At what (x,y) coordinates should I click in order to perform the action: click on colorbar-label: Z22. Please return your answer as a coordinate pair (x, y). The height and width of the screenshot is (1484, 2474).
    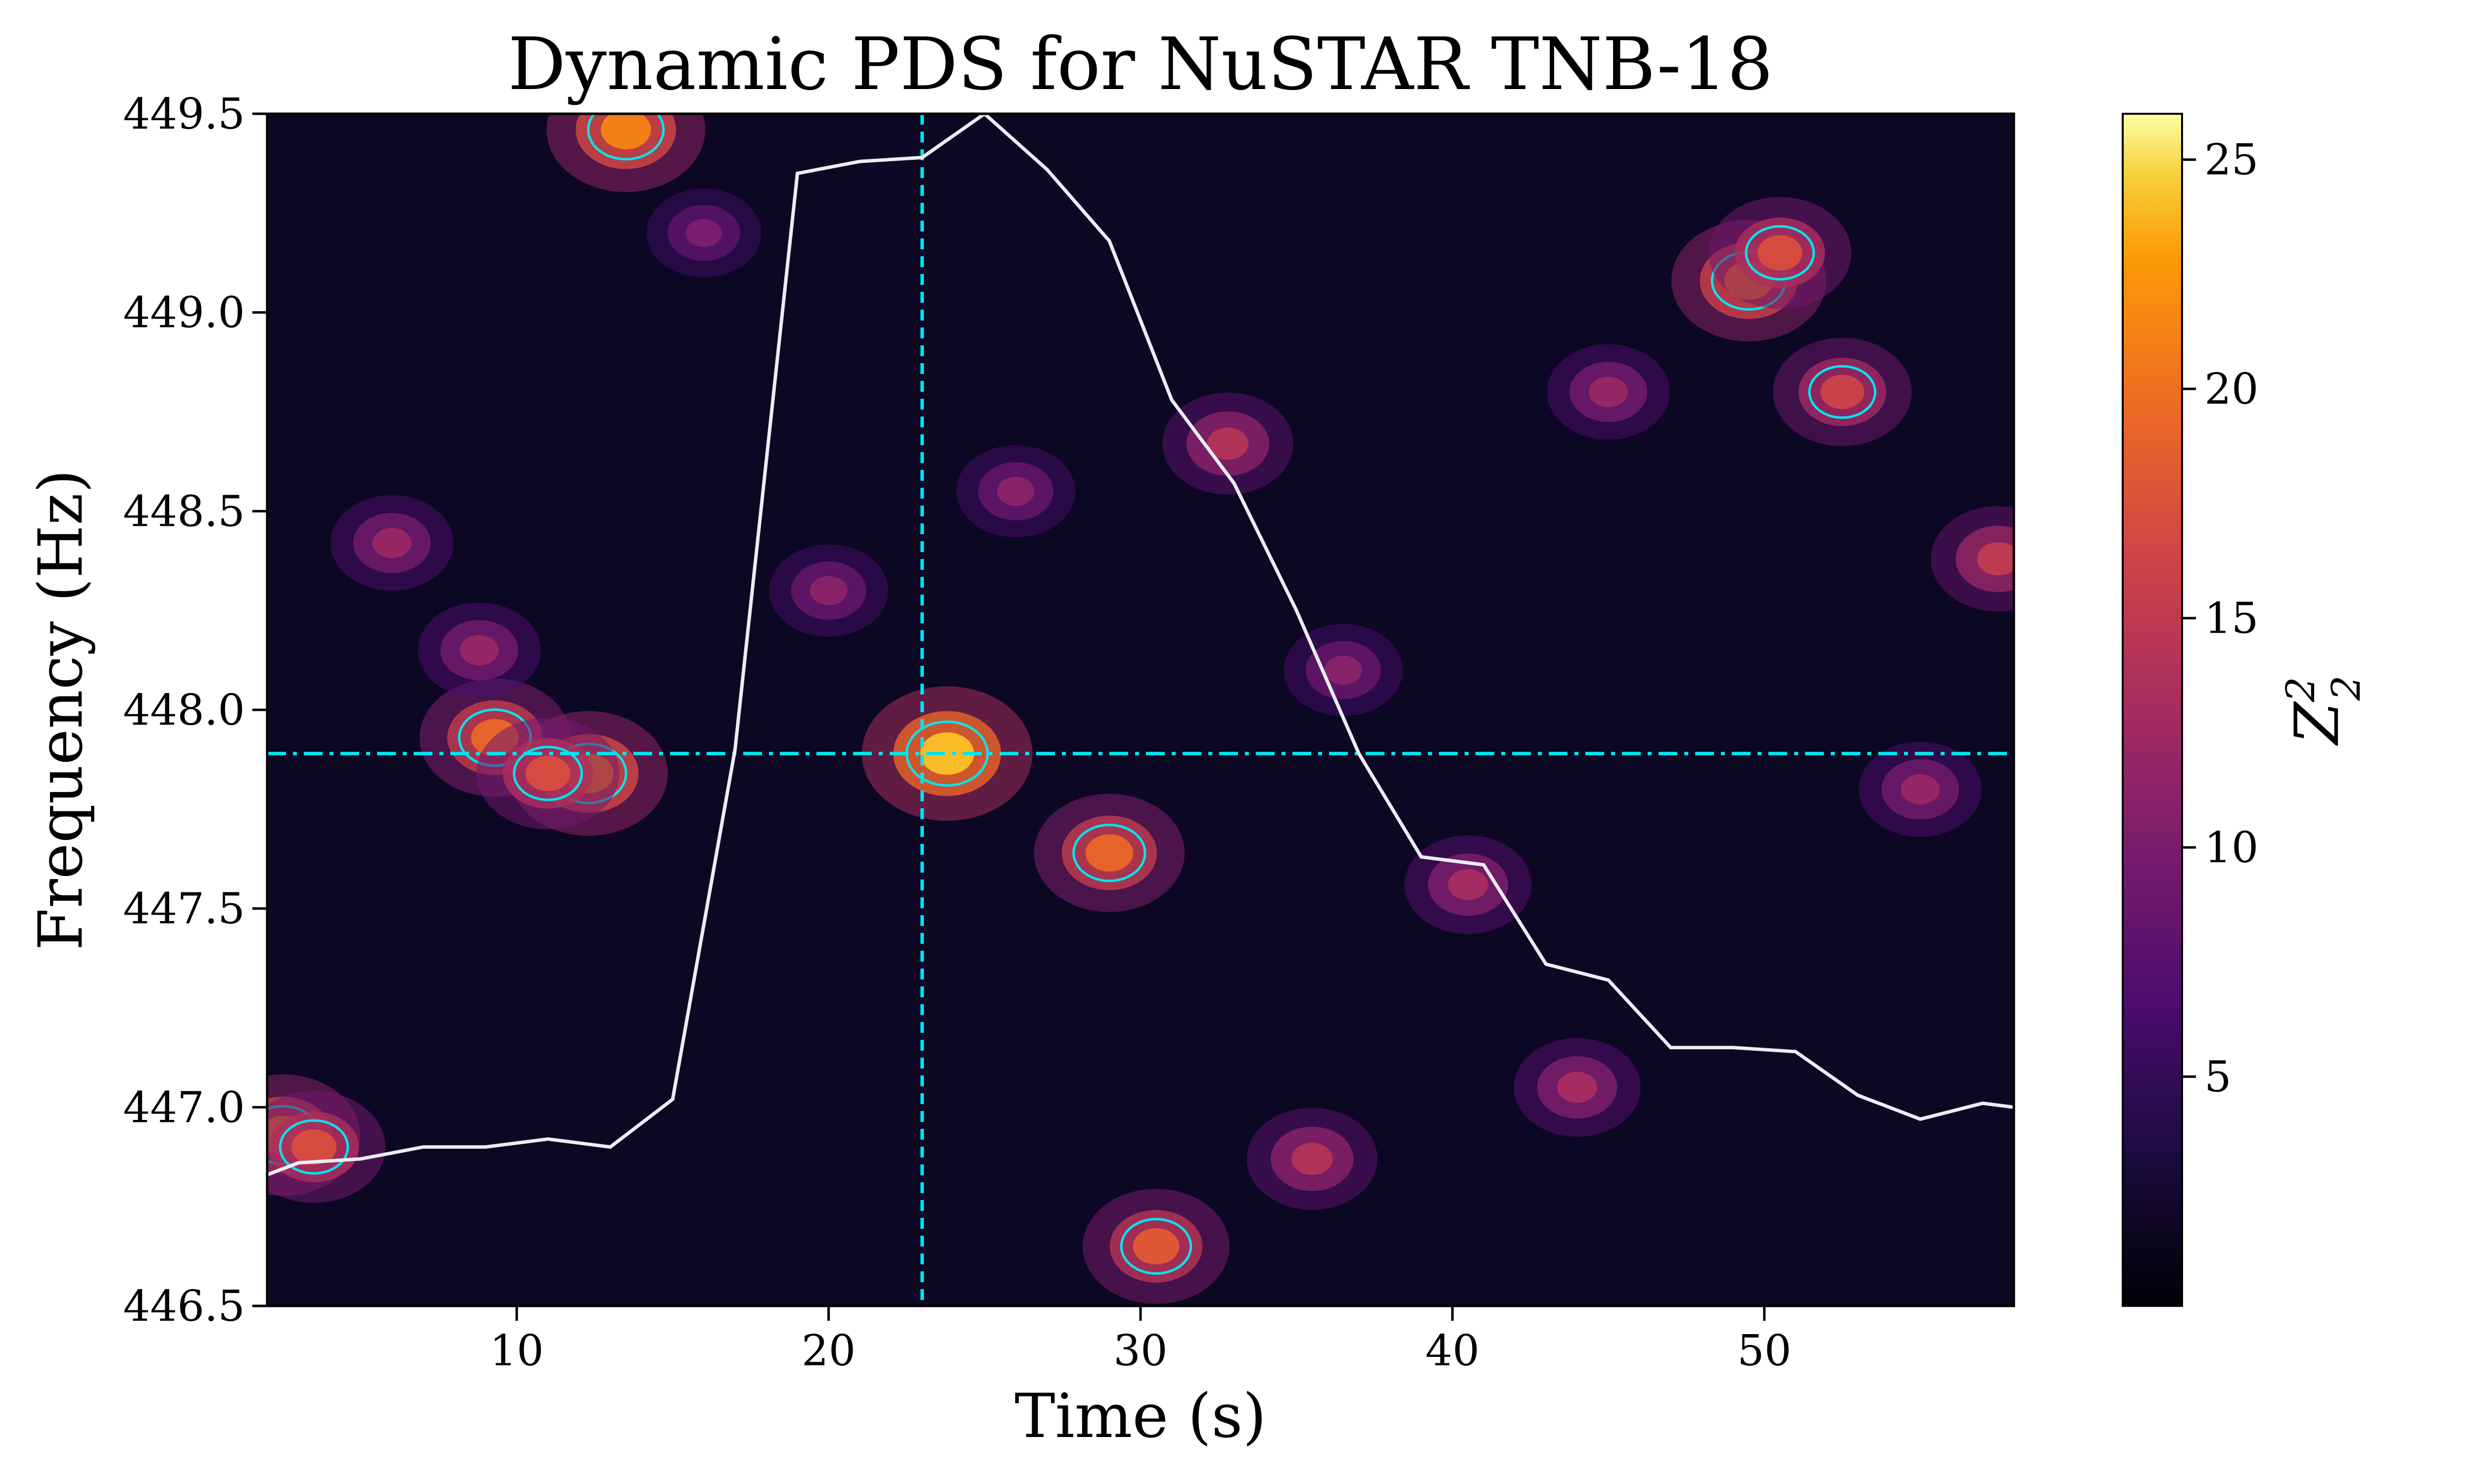
    Looking at the image, I should click on (2324, 710).